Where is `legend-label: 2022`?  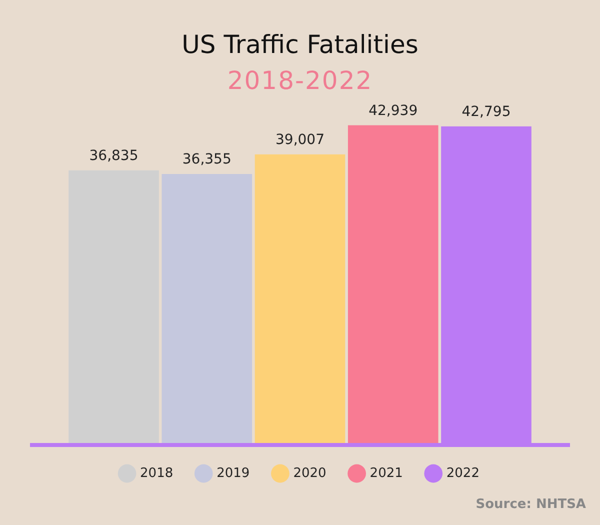 legend-label: 2022 is located at coordinates (463, 473).